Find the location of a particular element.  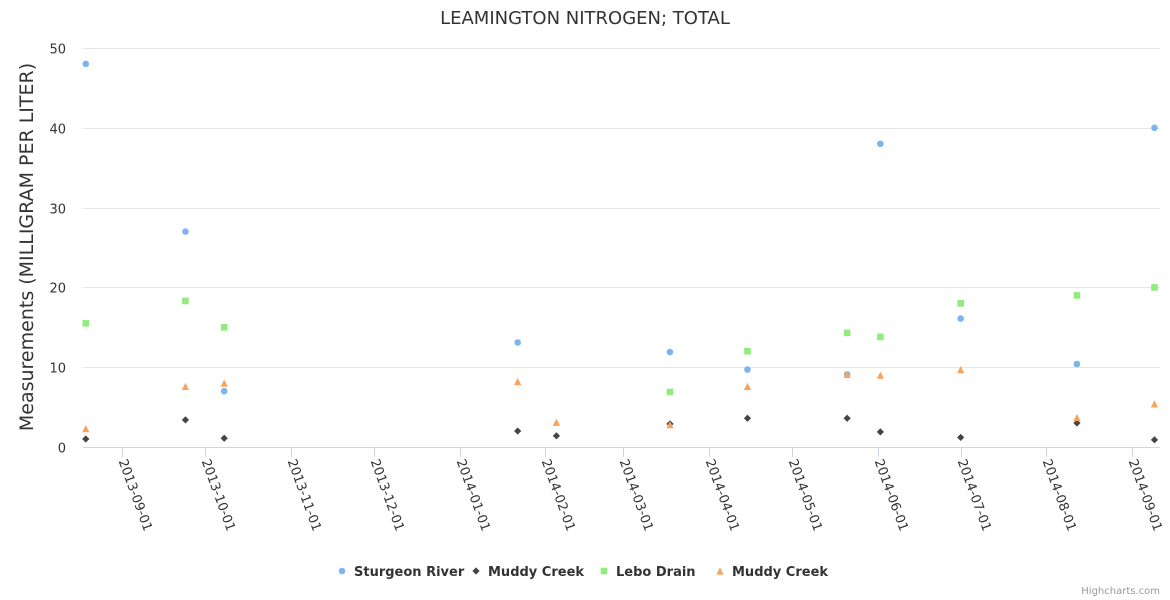

chart-title: LEAMINGTON NITROGEN; TOTAL is located at coordinates (585, 18).